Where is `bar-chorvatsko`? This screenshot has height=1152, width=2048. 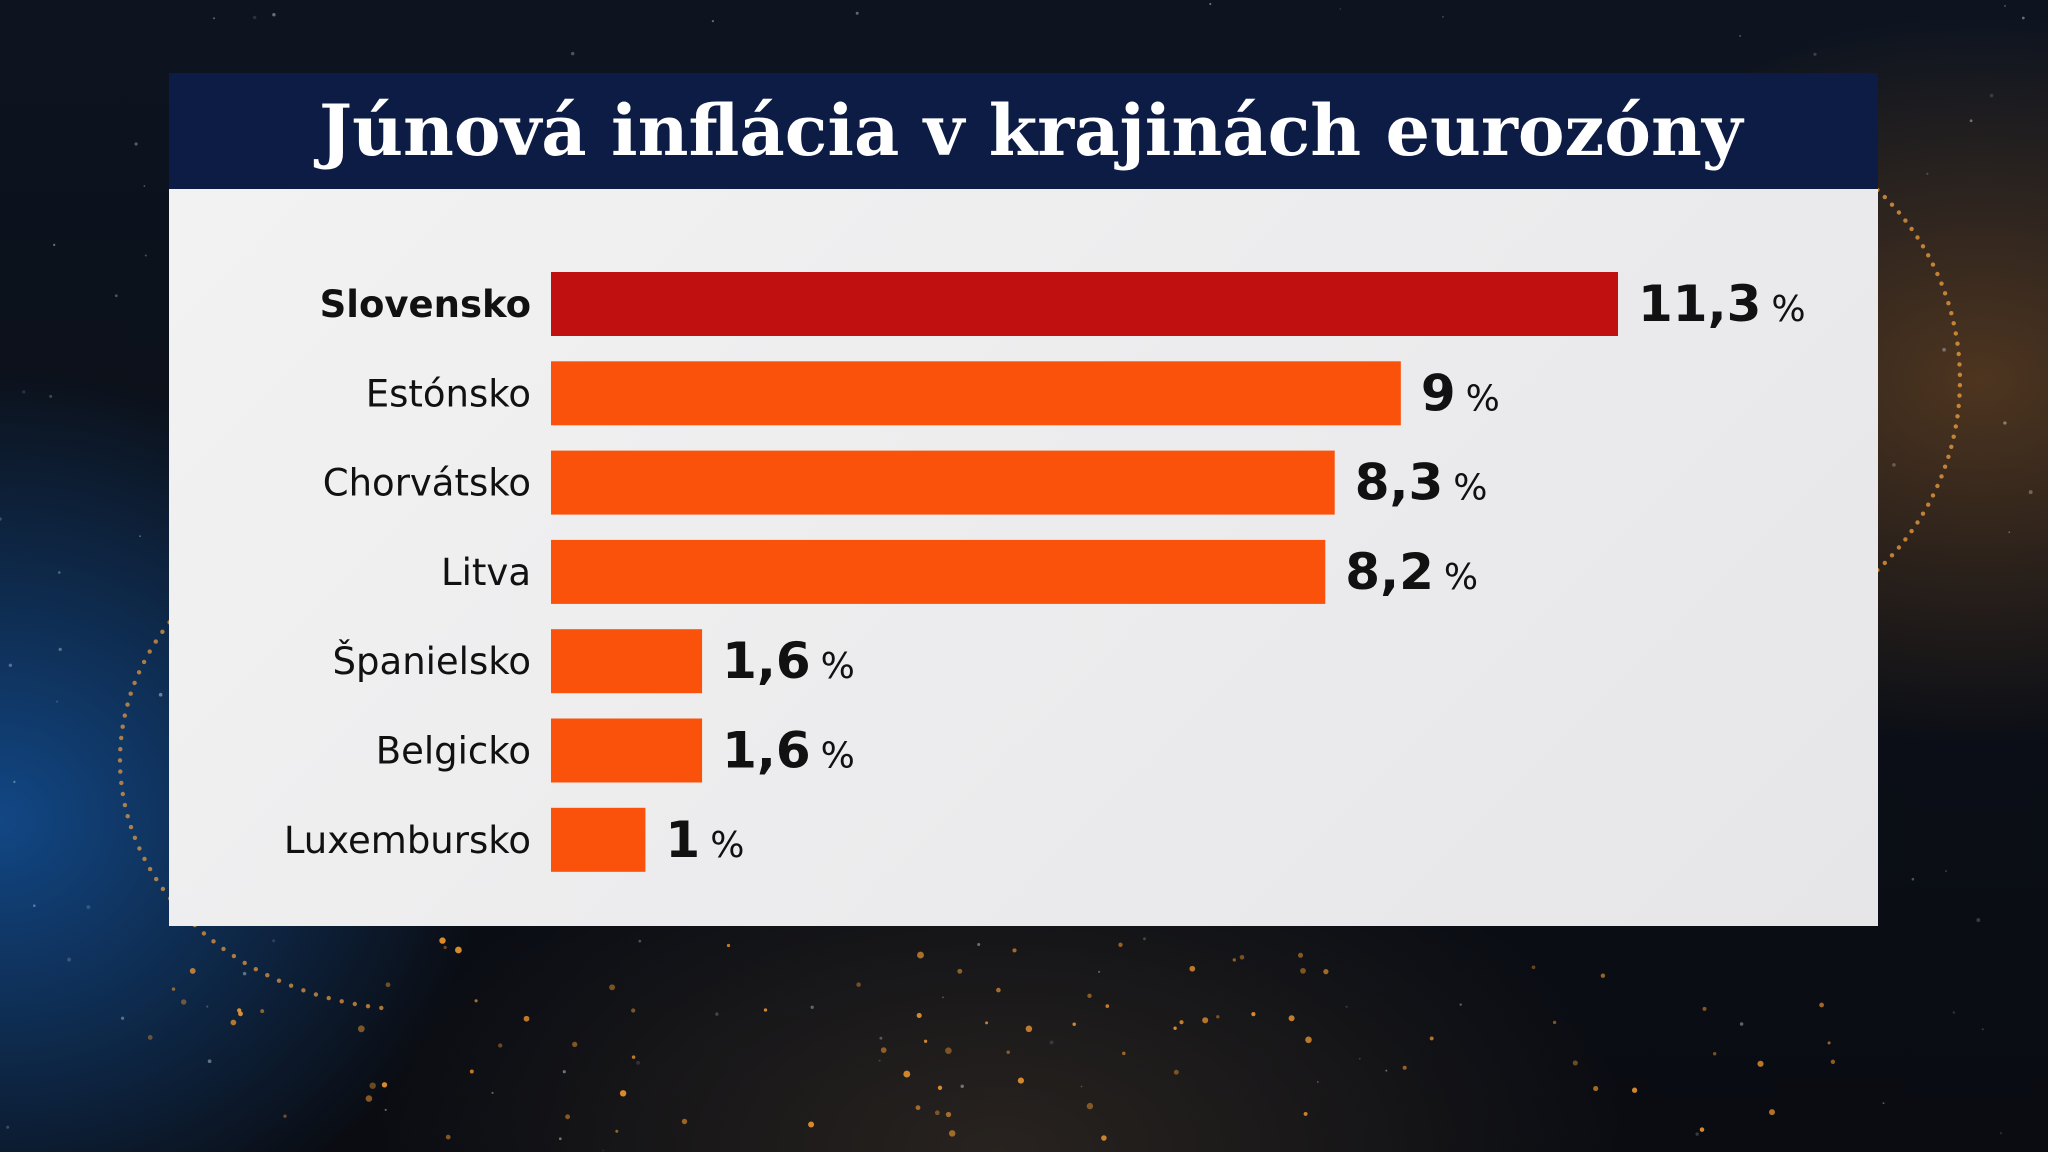 bar-chorvatsko is located at coordinates (943, 482).